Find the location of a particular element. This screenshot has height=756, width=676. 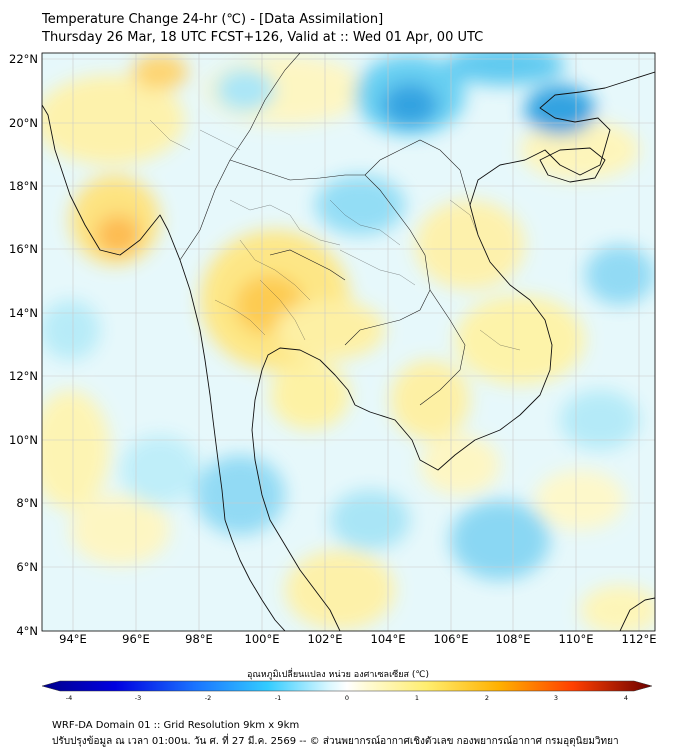

colorbar-tick: 0 is located at coordinates (347, 698).